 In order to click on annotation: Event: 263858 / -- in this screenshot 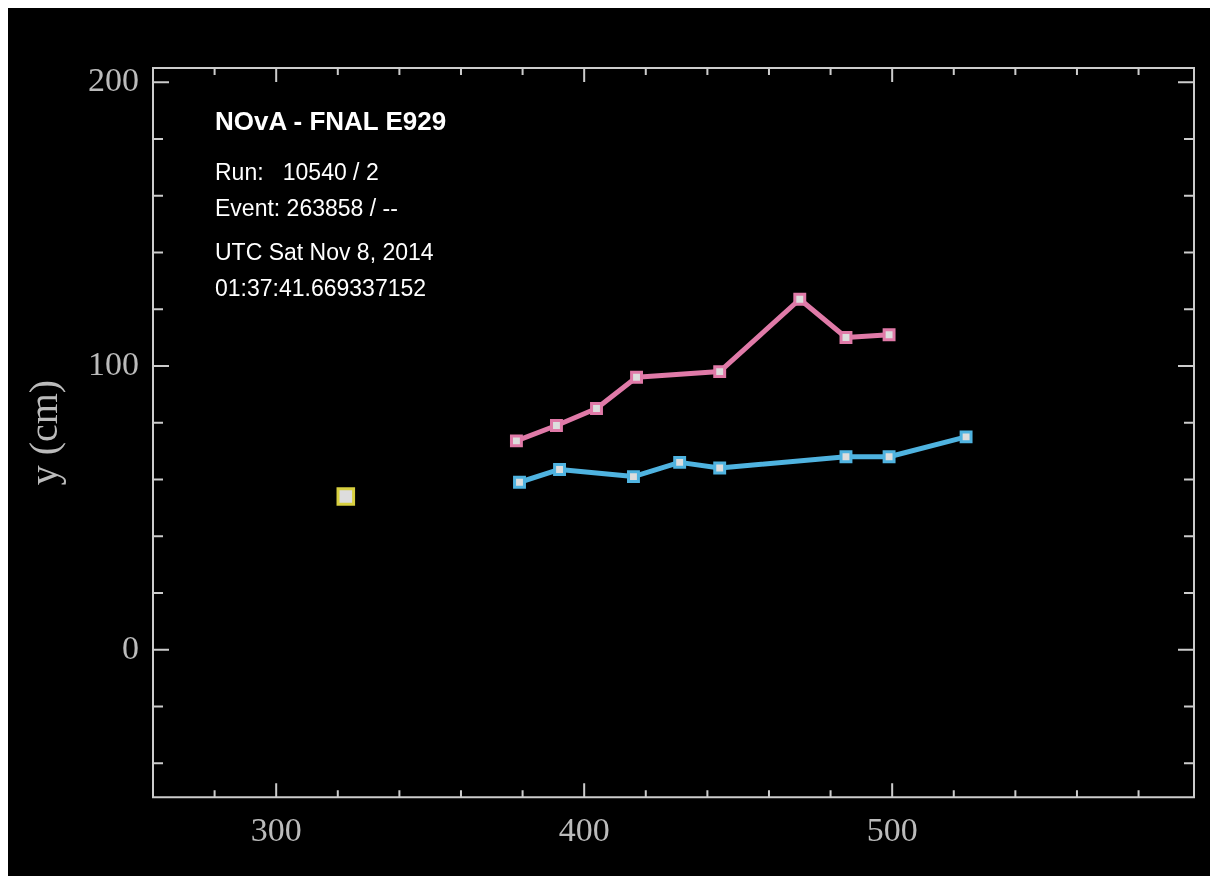, I will do `click(306, 207)`.